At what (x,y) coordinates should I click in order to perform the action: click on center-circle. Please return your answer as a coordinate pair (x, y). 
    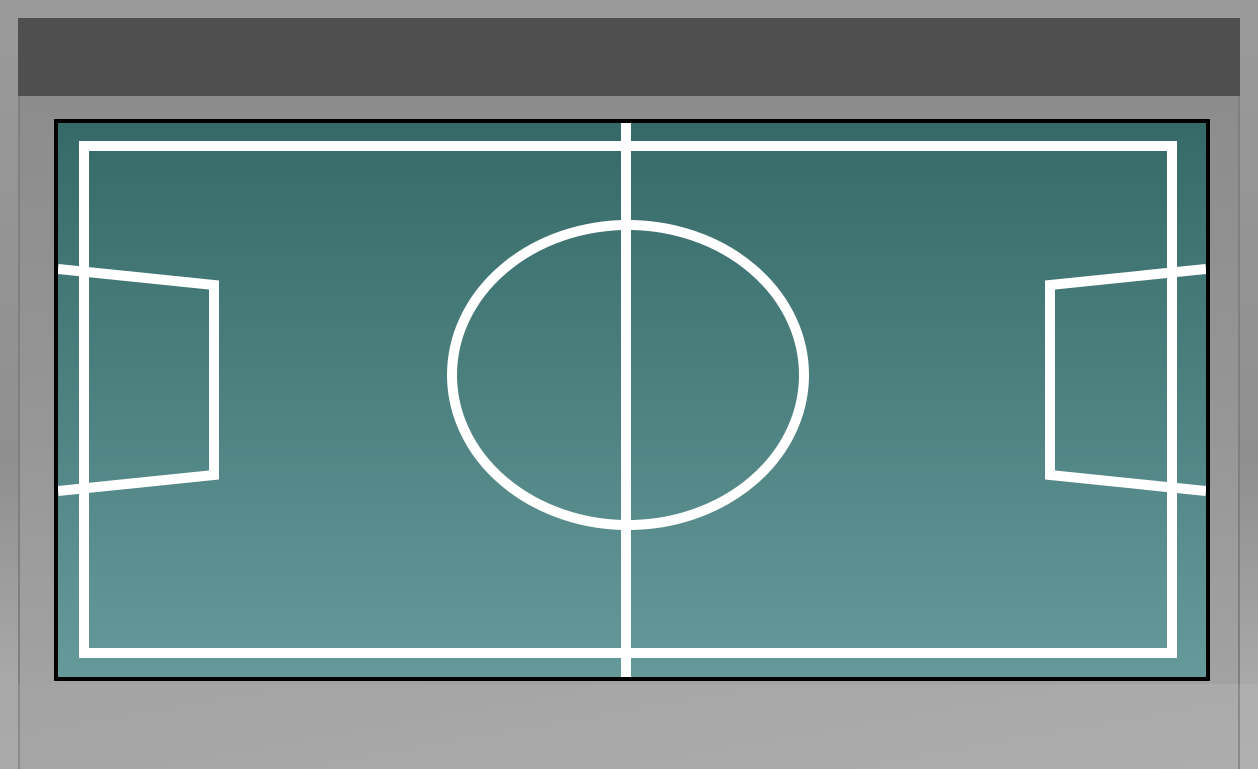
    Looking at the image, I should click on (628, 375).